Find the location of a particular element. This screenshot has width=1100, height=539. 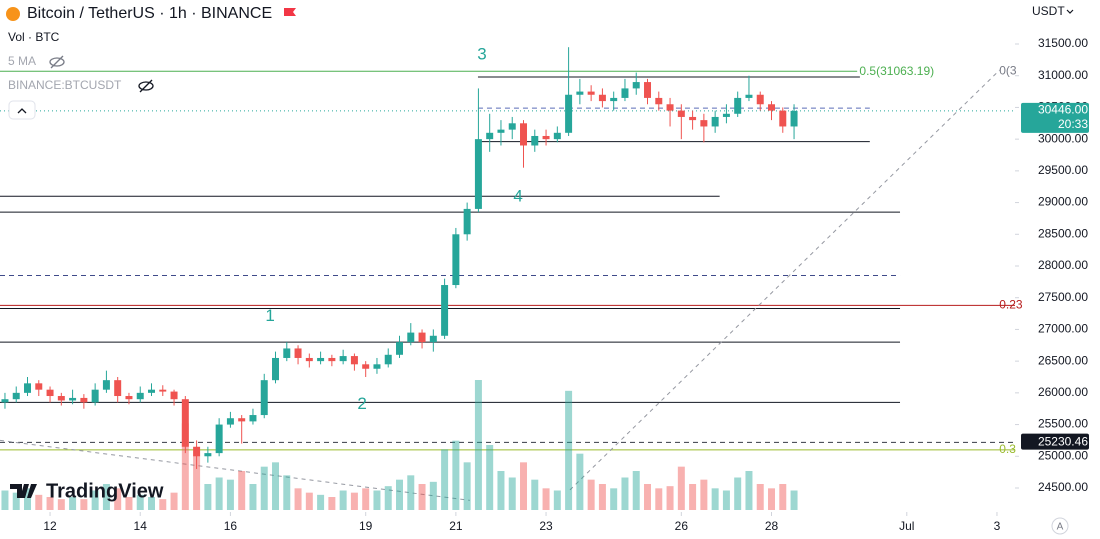

last-price-badge is located at coordinates (1055, 117).